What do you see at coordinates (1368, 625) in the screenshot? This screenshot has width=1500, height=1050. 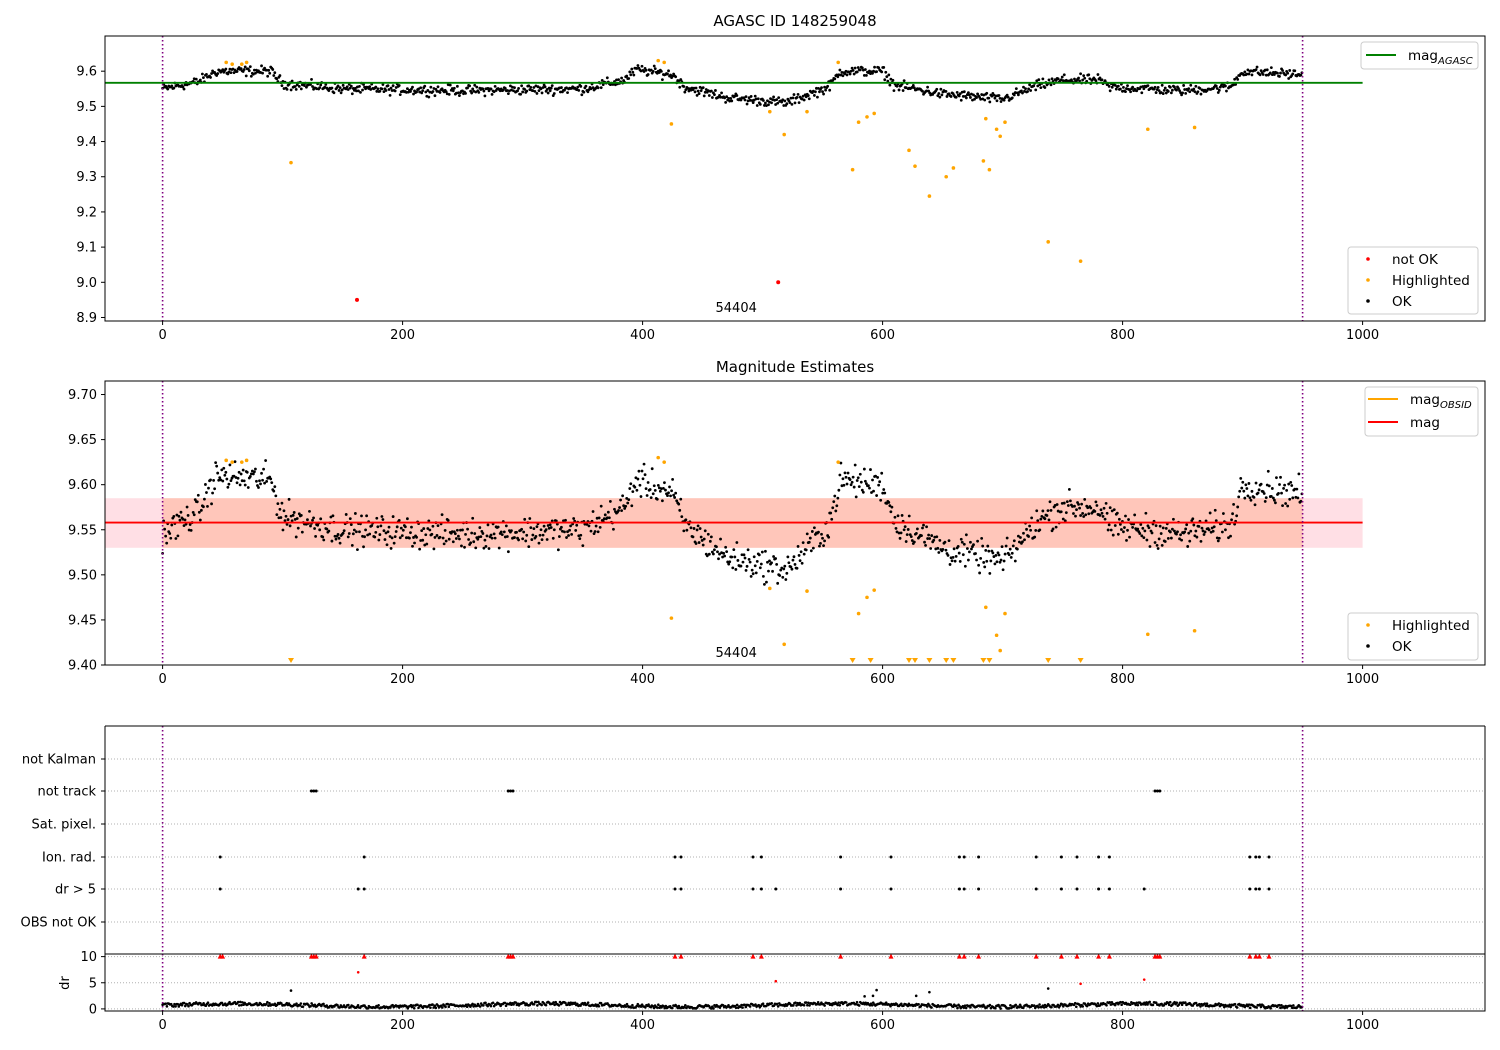 I see `legend-marker` at bounding box center [1368, 625].